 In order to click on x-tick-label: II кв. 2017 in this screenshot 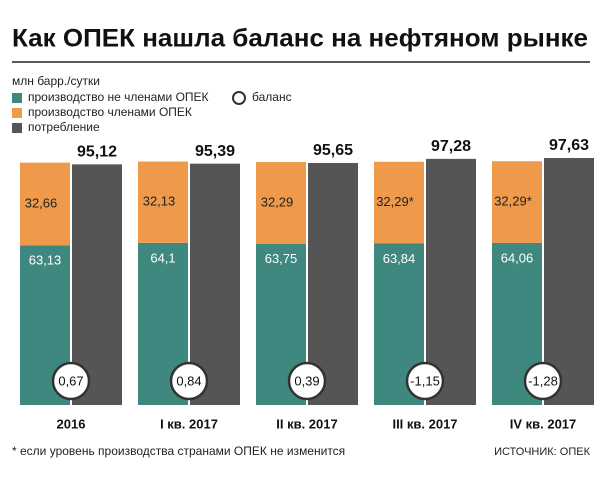, I will do `click(306, 423)`.